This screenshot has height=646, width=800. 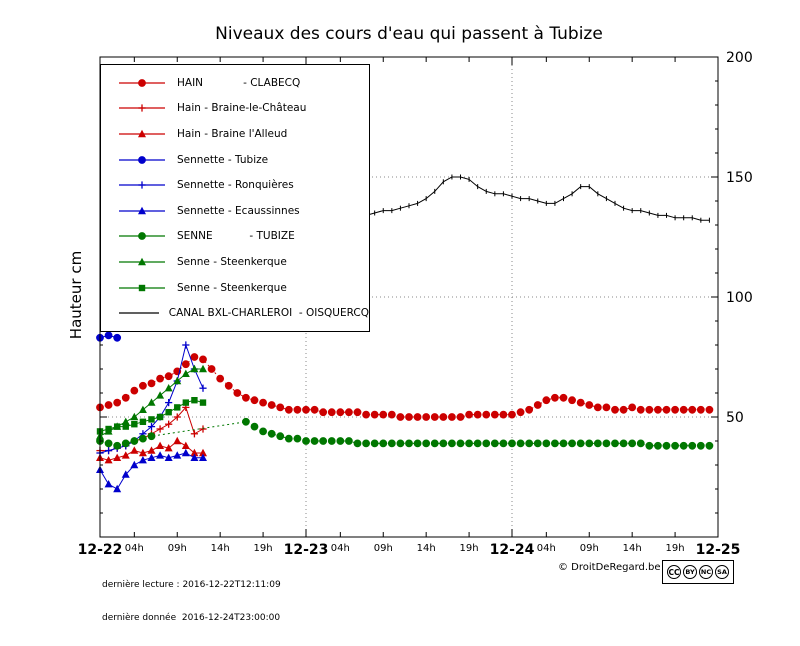 I want to click on cc-cc-icon: CC, so click(x=674, y=572).